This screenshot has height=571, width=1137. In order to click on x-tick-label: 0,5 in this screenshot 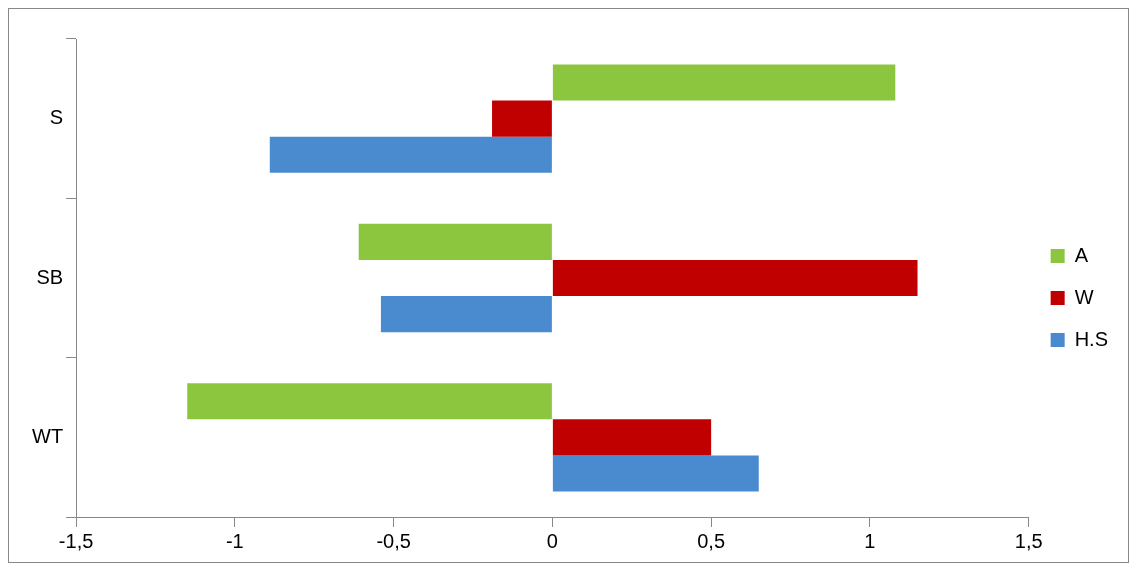, I will do `click(711, 540)`.